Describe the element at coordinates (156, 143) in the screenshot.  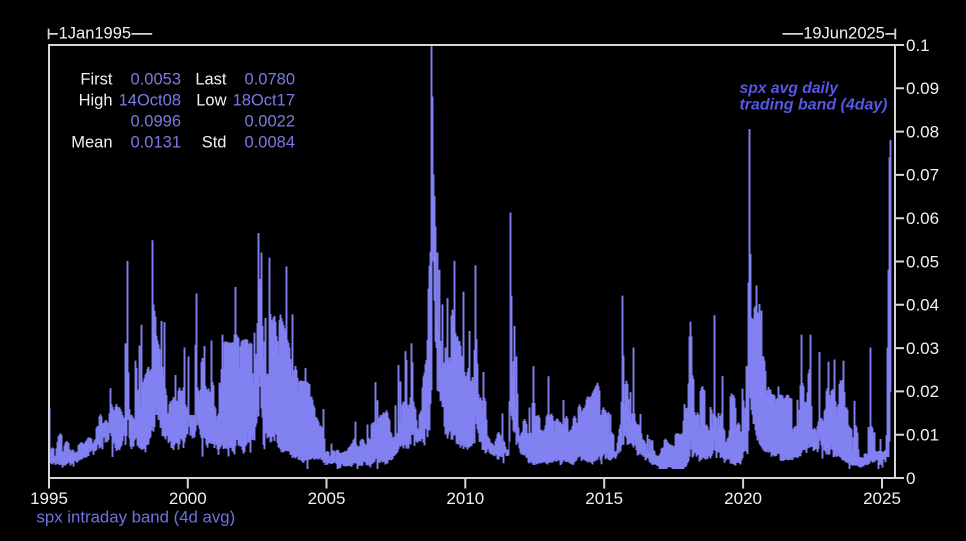
I see `svg-text: 0.0131` at that location.